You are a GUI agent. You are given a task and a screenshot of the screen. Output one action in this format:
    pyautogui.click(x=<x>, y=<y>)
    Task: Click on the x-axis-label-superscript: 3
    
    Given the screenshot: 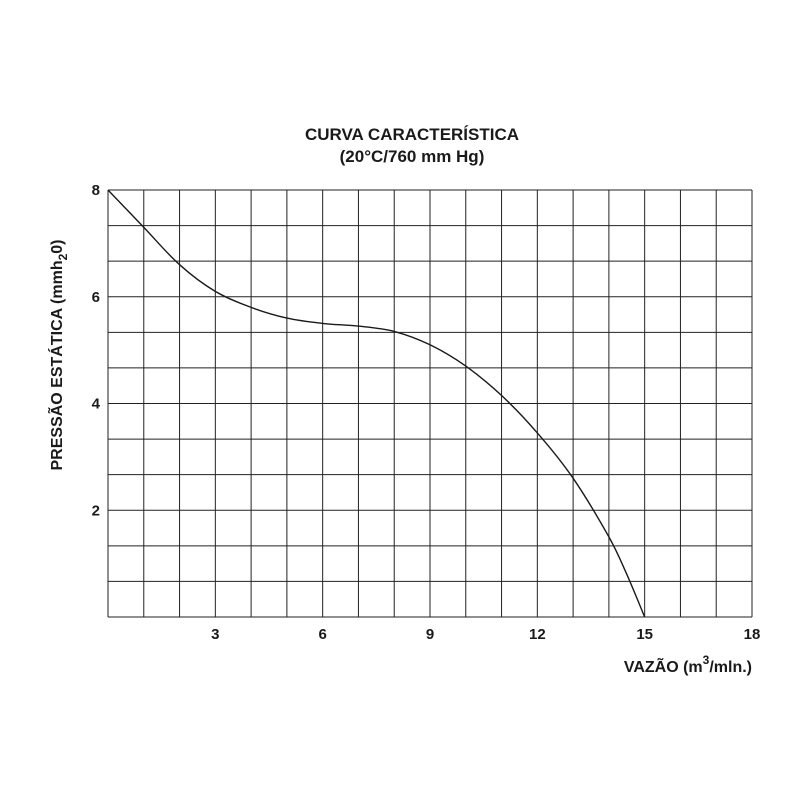 What is the action you would take?
    pyautogui.click(x=706, y=660)
    